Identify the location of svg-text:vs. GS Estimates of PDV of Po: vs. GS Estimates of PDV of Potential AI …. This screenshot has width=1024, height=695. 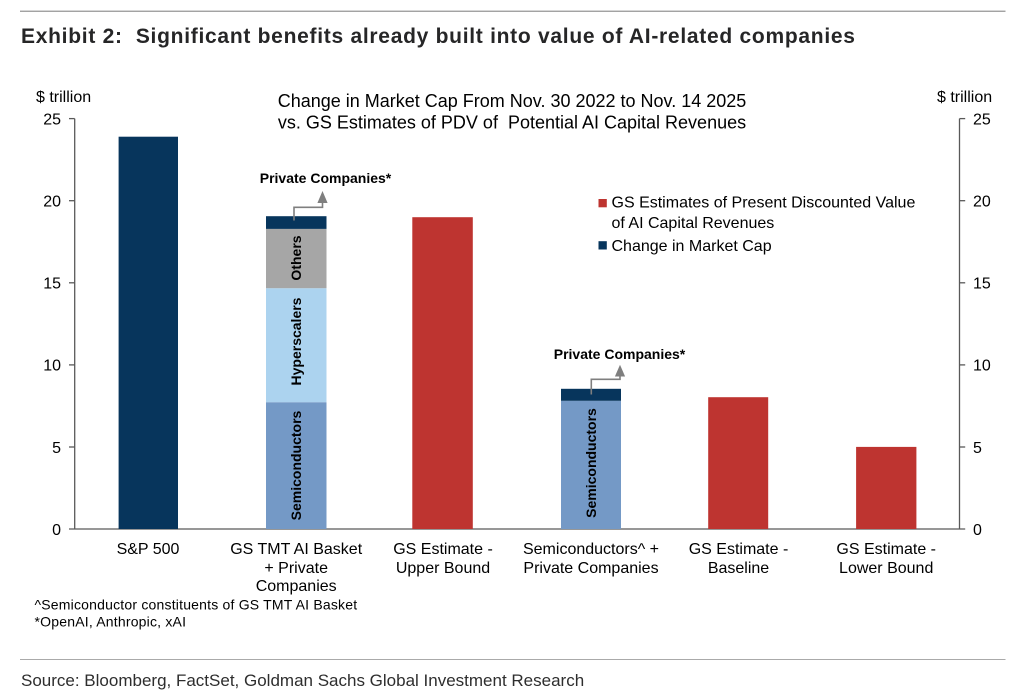
(512, 123).